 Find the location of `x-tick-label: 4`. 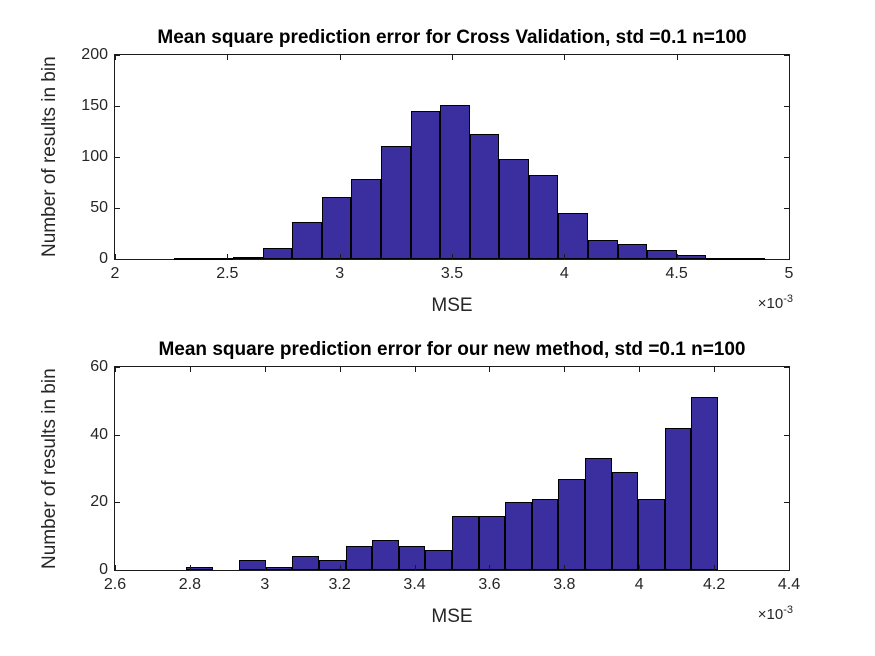

x-tick-label: 4 is located at coordinates (564, 273).